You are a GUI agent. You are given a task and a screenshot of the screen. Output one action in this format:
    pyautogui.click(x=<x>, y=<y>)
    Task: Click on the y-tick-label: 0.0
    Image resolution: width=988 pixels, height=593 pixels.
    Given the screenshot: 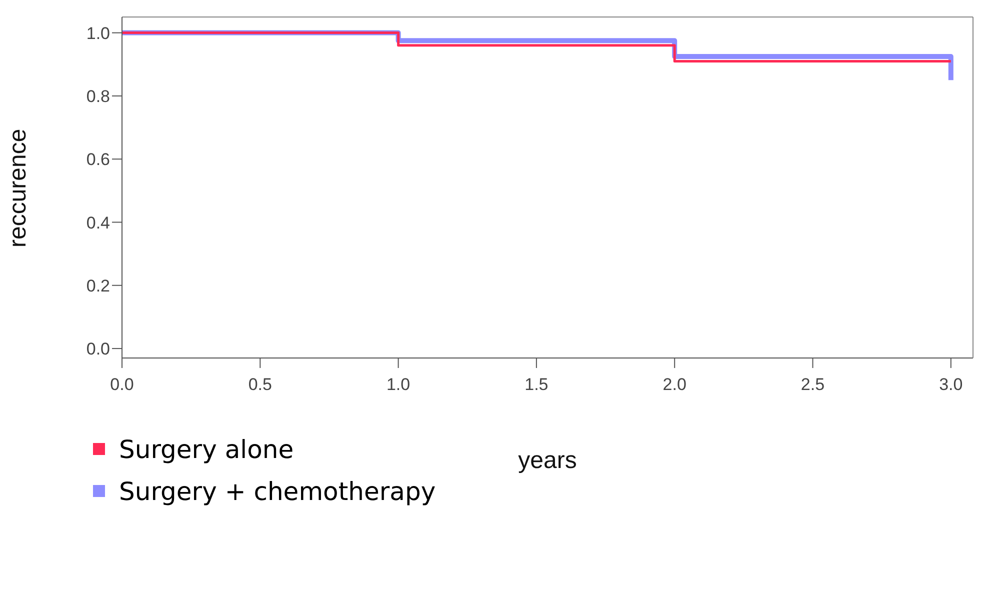 What is the action you would take?
    pyautogui.click(x=98, y=349)
    